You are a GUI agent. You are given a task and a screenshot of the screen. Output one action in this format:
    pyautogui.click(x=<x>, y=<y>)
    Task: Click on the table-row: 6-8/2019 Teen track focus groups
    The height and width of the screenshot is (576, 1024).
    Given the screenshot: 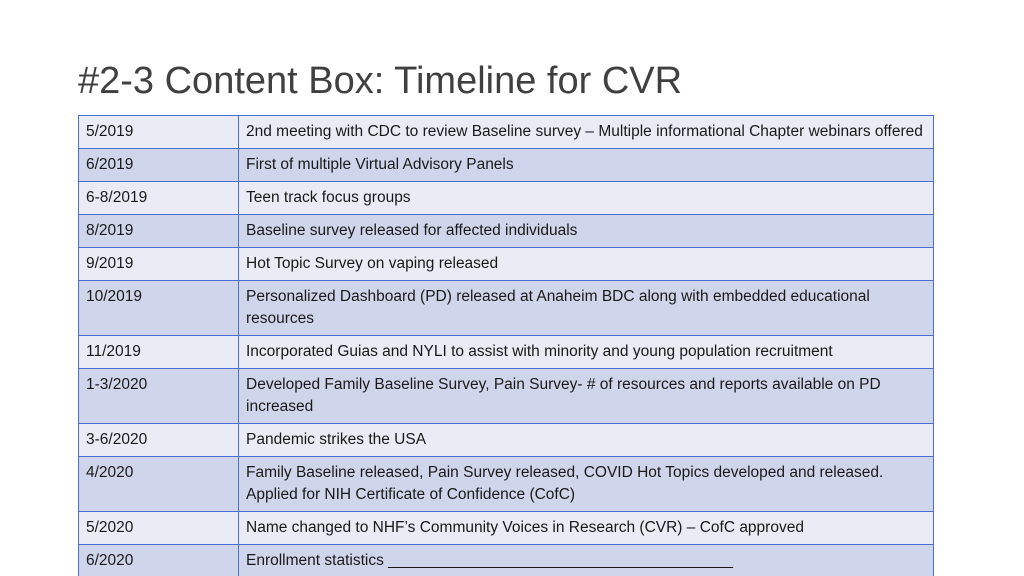 What is the action you would take?
    pyautogui.click(x=506, y=198)
    